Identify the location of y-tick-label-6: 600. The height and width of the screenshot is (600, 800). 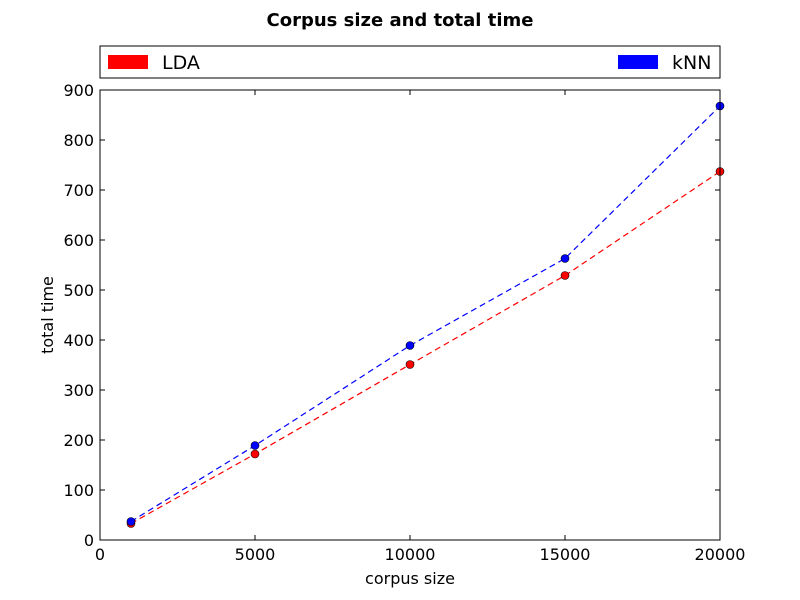
(78, 240).